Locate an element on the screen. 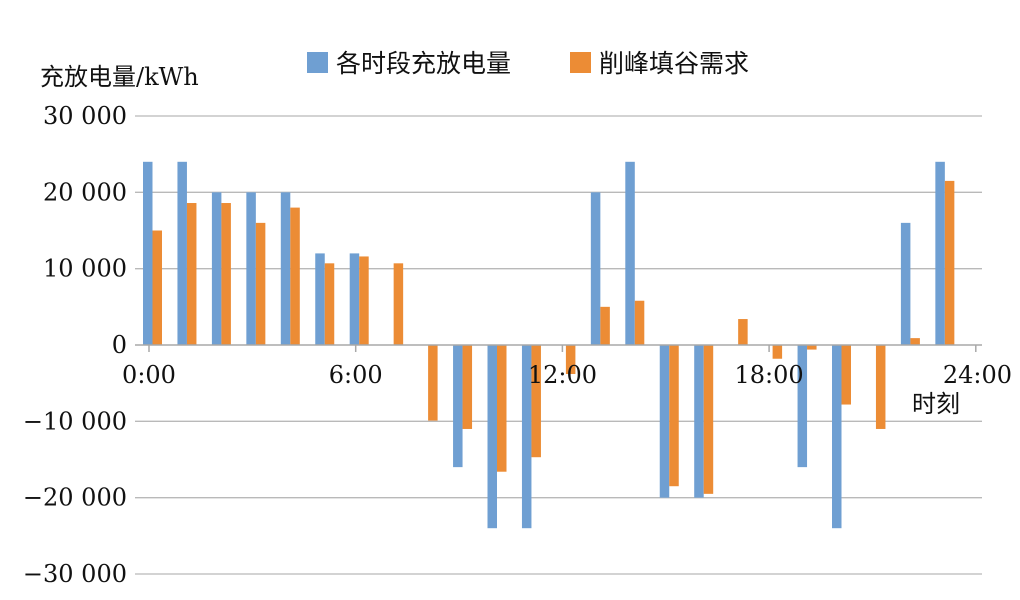 The width and height of the screenshot is (1020, 600). x-tick-label: 6:00 is located at coordinates (356, 375).